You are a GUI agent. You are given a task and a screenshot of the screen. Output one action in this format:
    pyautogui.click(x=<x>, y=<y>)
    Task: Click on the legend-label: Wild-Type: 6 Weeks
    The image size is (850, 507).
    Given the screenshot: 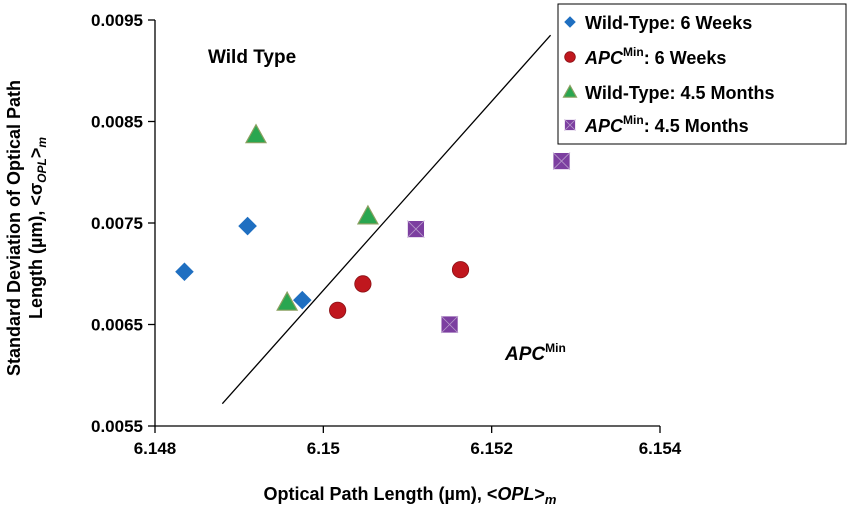 What is the action you would take?
    pyautogui.click(x=668, y=23)
    